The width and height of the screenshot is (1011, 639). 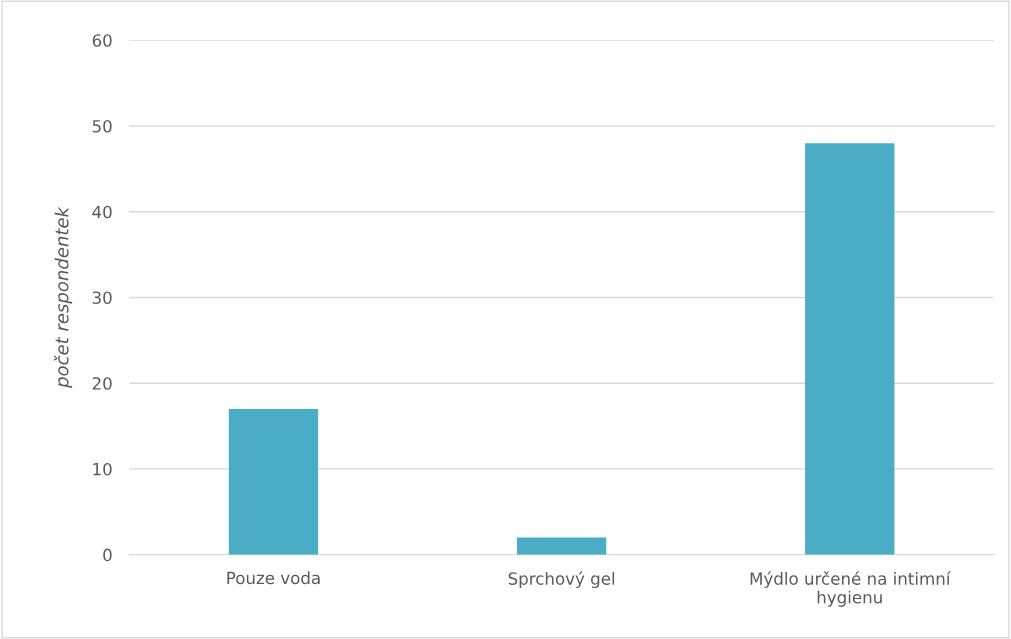 I want to click on y-tick-label: 60, so click(x=102, y=40).